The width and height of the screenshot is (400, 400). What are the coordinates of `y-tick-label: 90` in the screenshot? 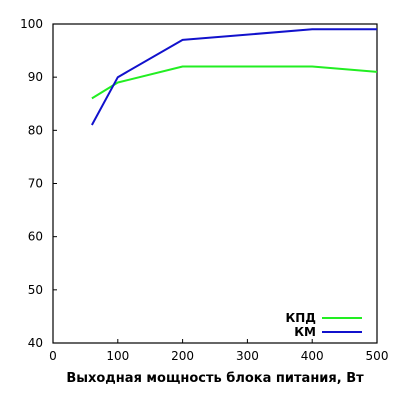 It's located at (35, 77).